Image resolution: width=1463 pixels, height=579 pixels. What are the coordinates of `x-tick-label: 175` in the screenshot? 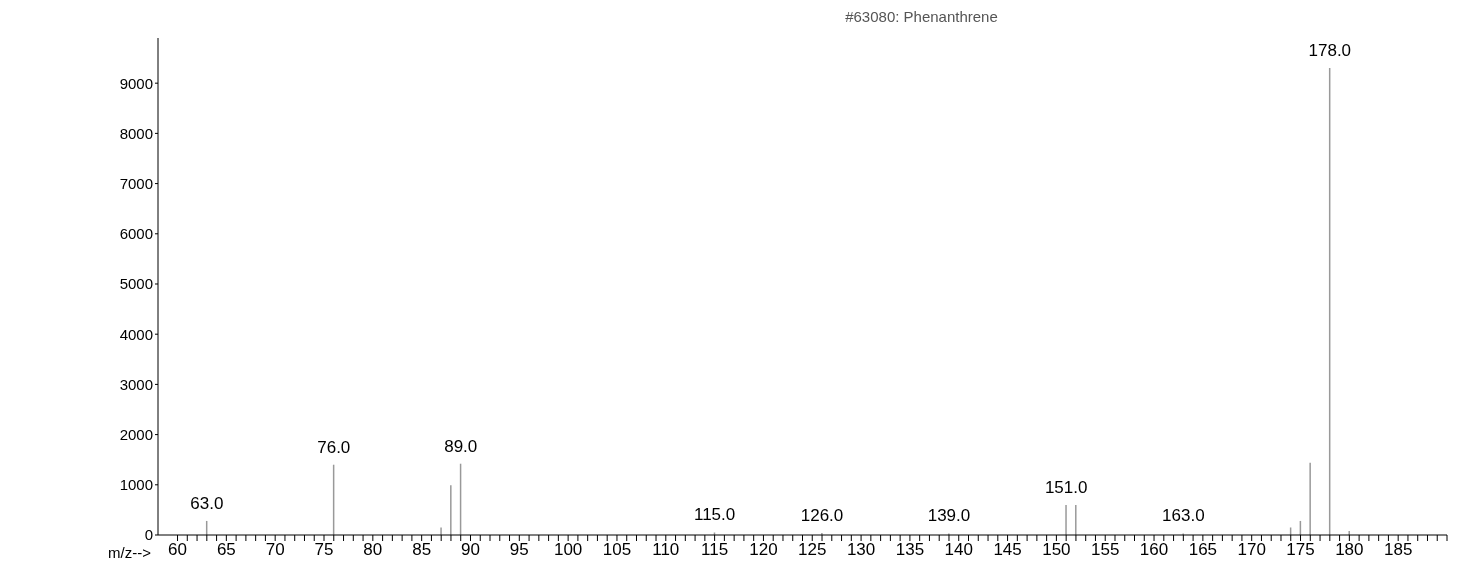 It's located at (1300, 550).